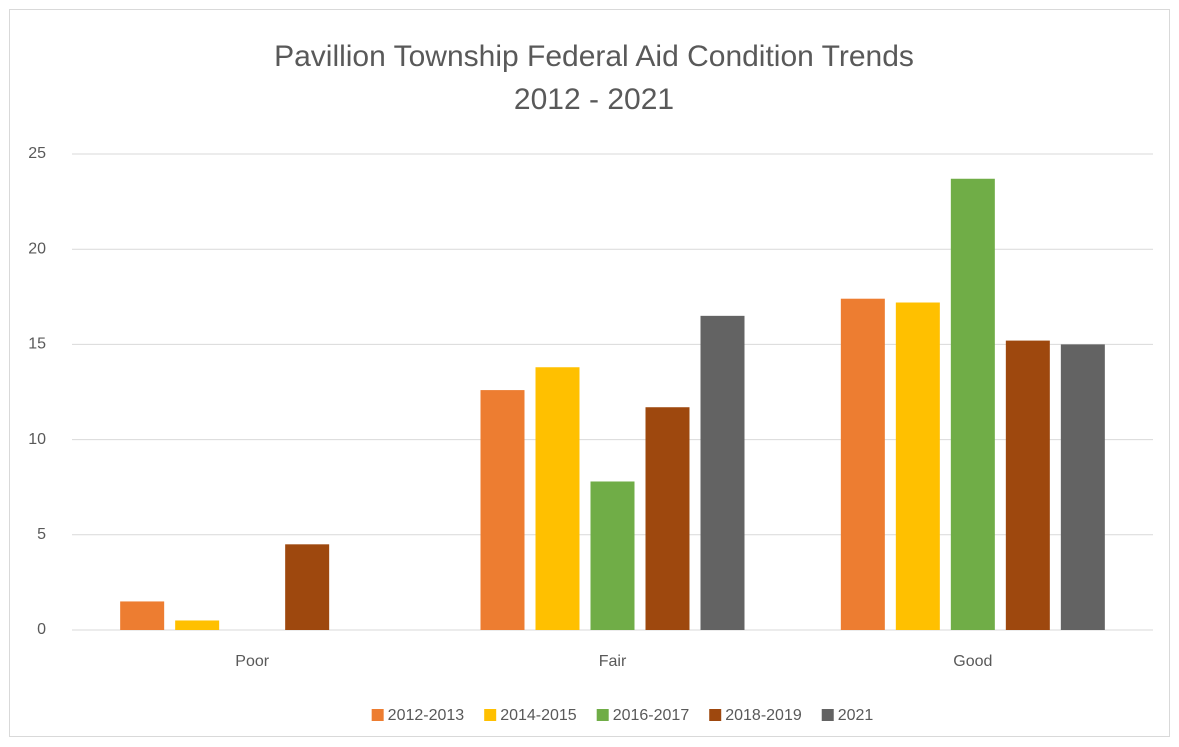 The width and height of the screenshot is (1179, 747). Describe the element at coordinates (613, 661) in the screenshot. I see `x-tick-label: Fair` at that location.